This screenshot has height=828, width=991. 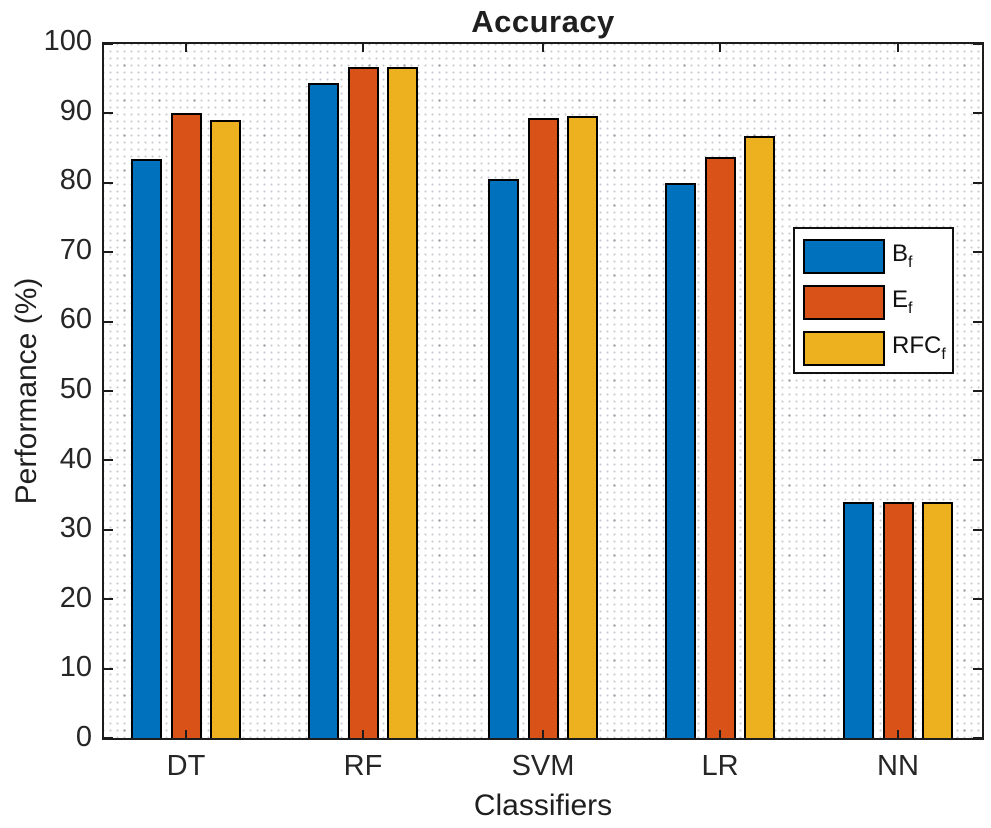 What do you see at coordinates (919, 347) in the screenshot?
I see `legend-label-rfcf: RFCf` at bounding box center [919, 347].